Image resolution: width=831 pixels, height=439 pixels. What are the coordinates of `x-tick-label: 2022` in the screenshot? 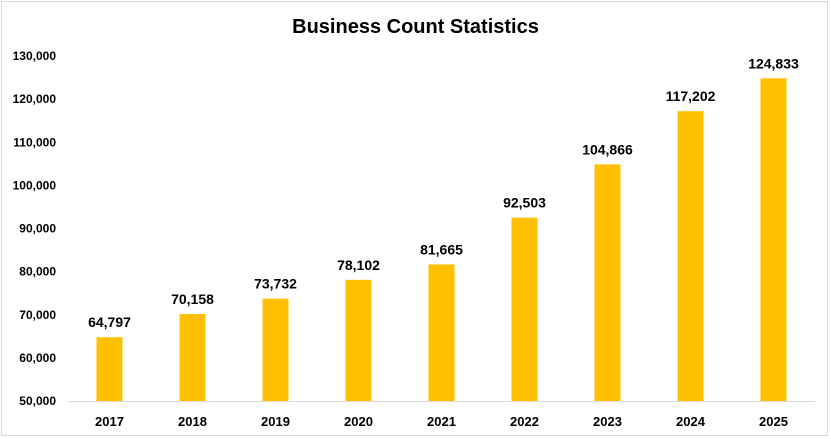 It's located at (524, 421).